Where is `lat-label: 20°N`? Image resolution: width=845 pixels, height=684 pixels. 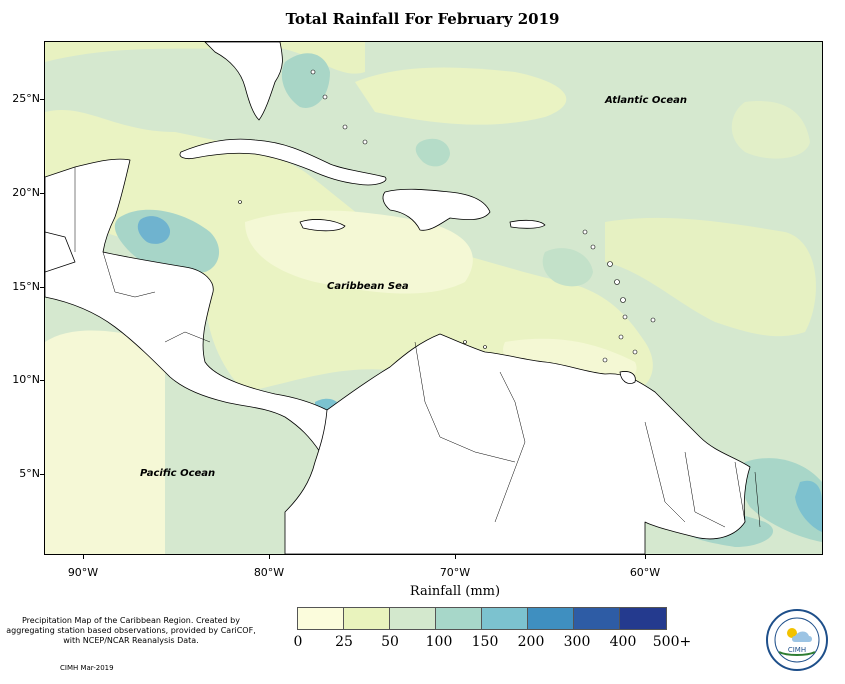 lat-label: 20°N is located at coordinates (26, 192).